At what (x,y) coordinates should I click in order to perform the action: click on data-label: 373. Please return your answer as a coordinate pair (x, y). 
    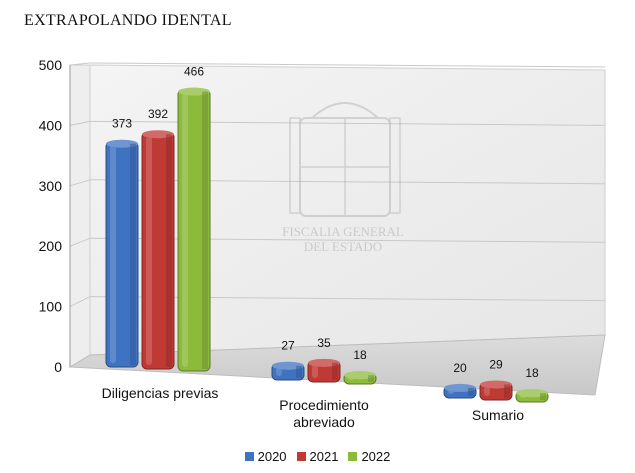
    Looking at the image, I should click on (122, 124).